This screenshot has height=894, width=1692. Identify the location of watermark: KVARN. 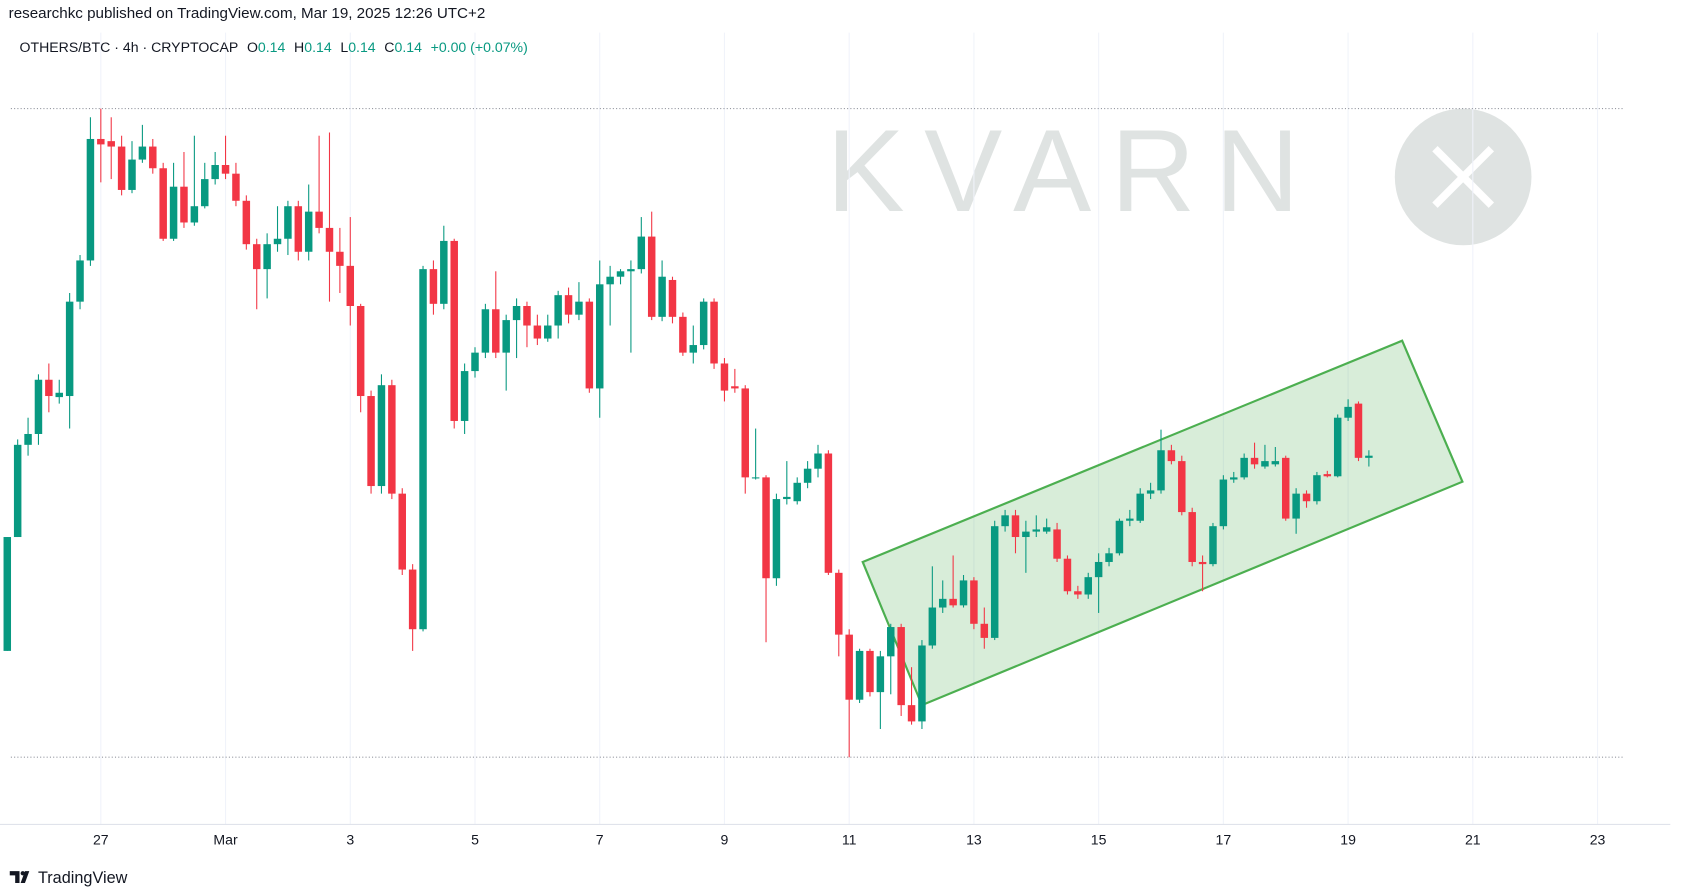
(1179, 175).